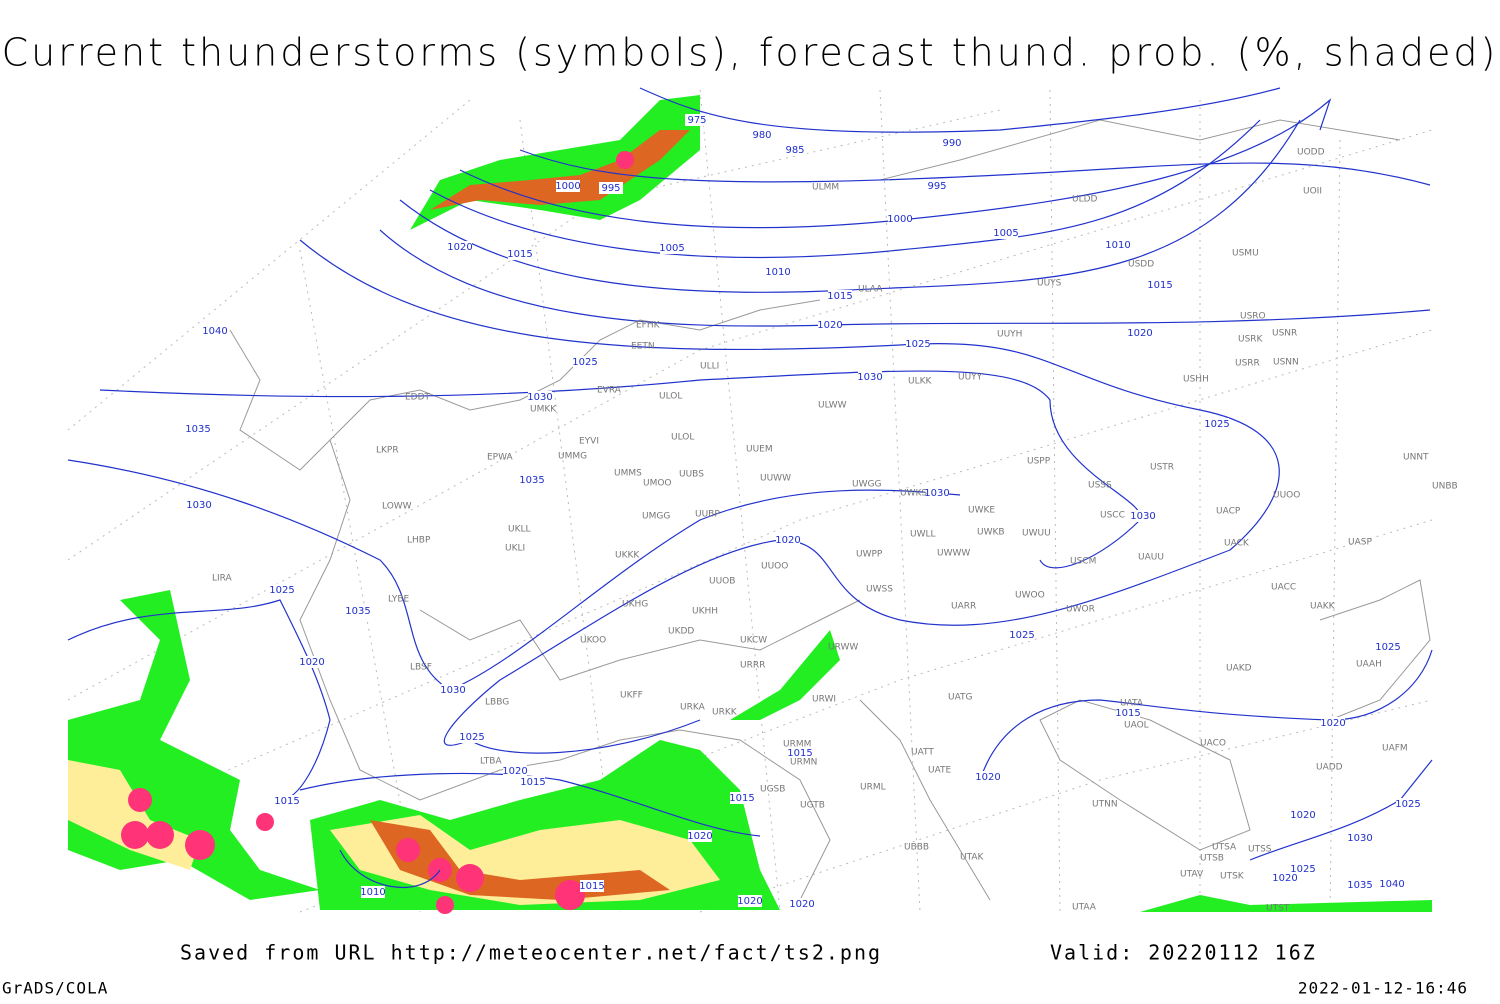 This screenshot has width=1500, height=1004. What do you see at coordinates (970, 378) in the screenshot?
I see `station-label: UUYY` at bounding box center [970, 378].